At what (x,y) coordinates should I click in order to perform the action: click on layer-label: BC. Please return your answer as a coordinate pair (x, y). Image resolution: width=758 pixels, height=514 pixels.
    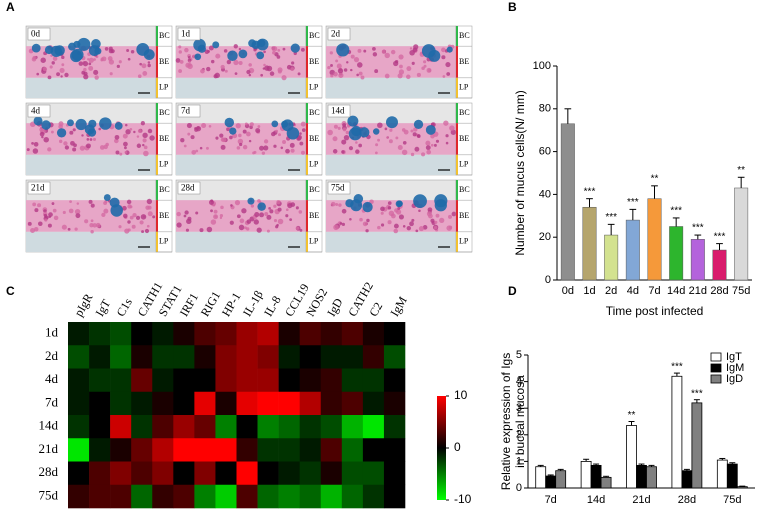
    Looking at the image, I should click on (164, 112).